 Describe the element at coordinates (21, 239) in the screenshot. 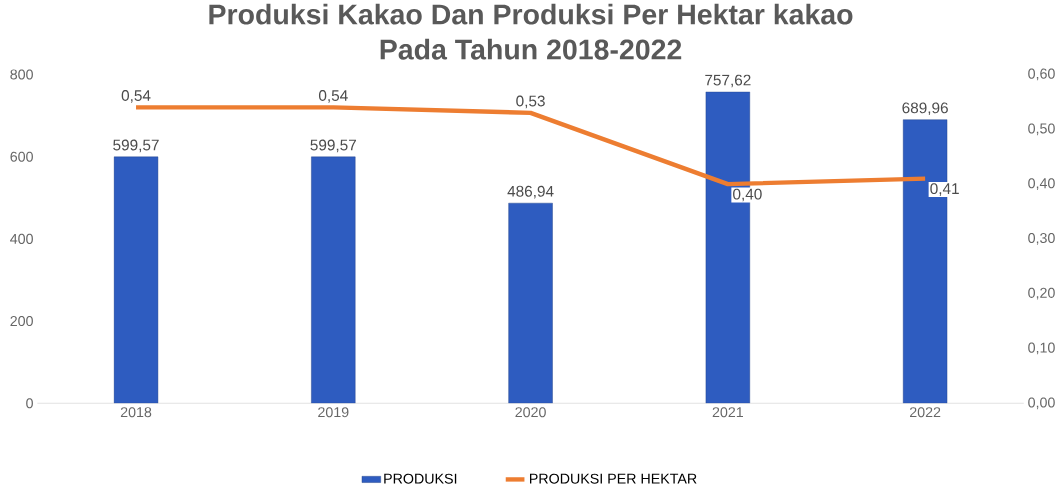

I see `y-tick-label: 400` at that location.